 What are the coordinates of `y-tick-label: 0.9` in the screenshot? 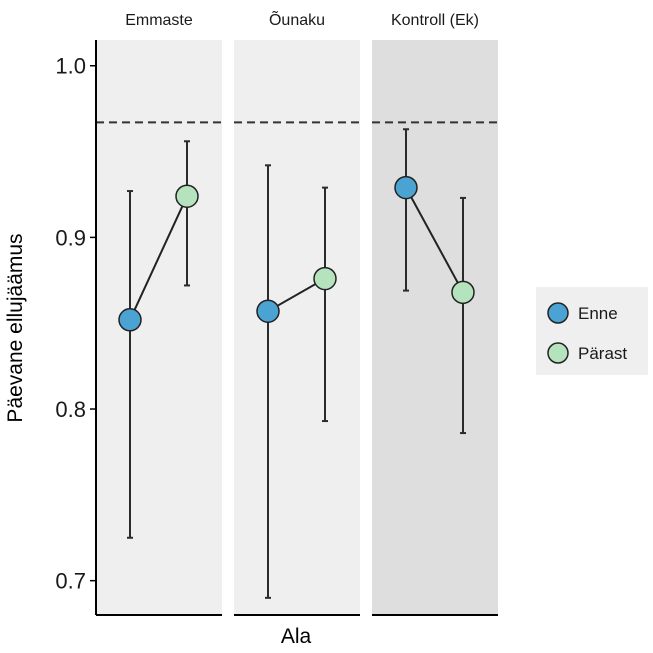 It's located at (70, 237).